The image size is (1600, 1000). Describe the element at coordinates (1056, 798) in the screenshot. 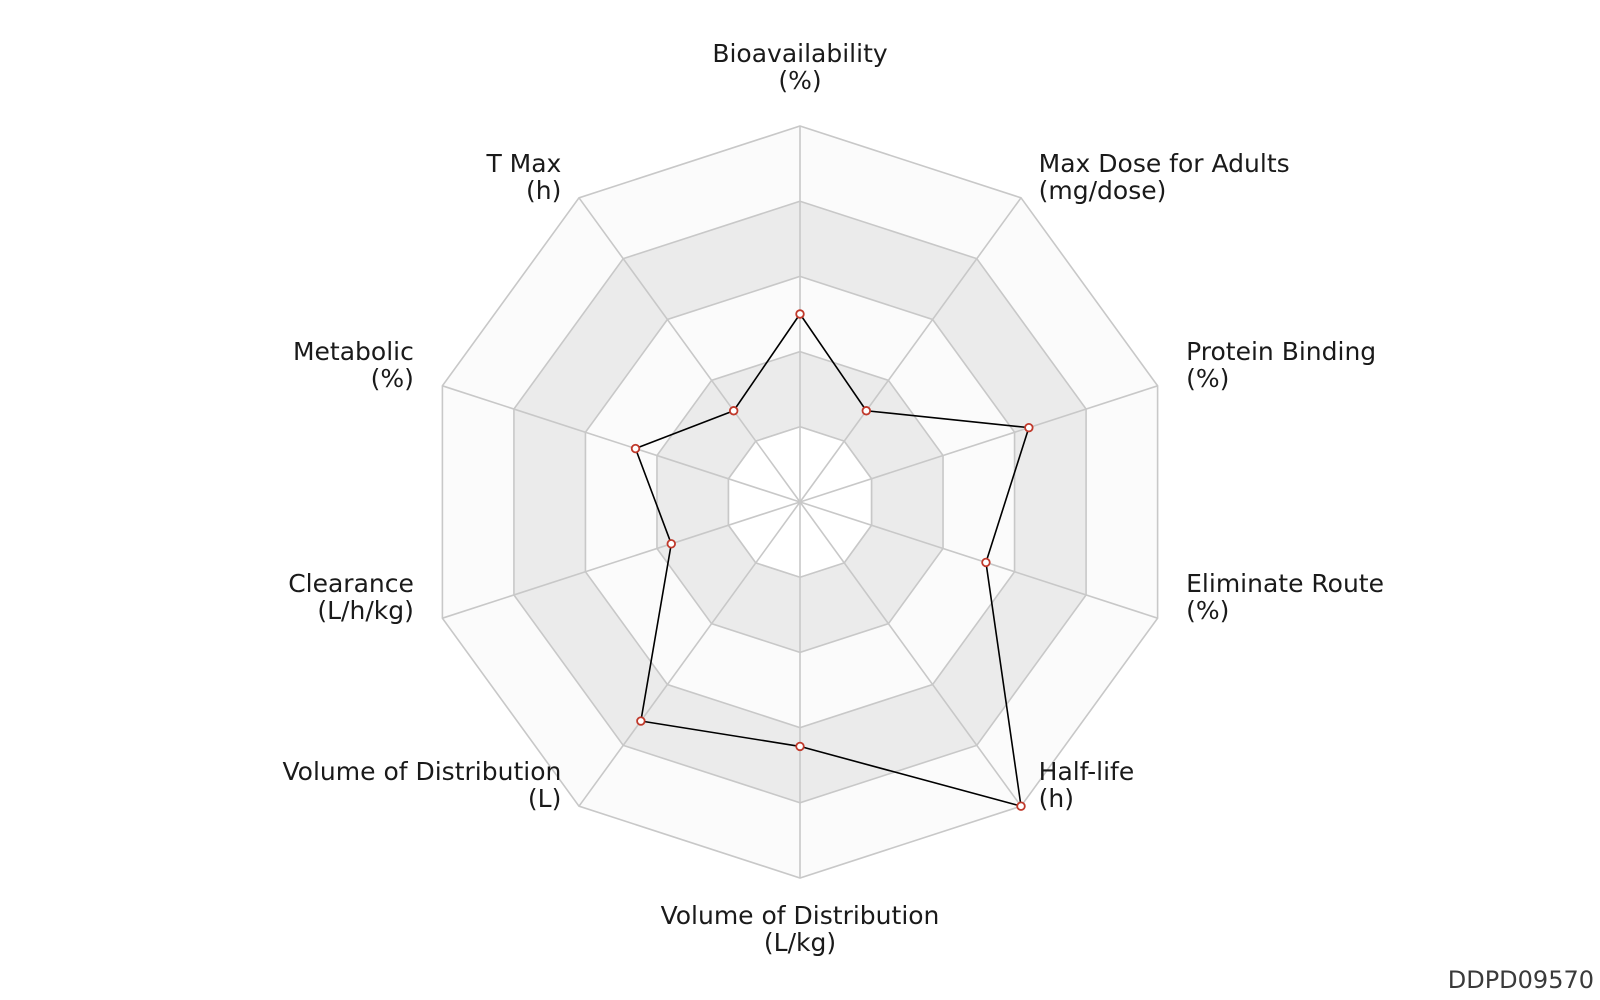

I see `axis-unit-4: (h)` at that location.